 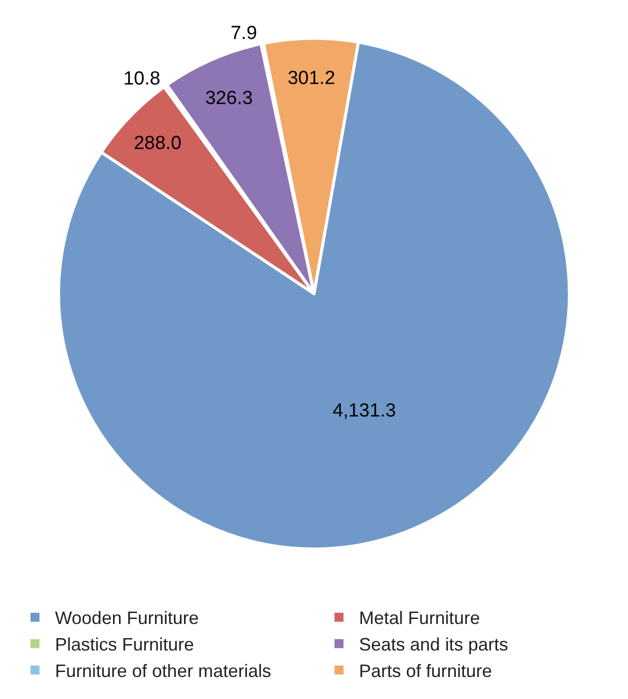 What do you see at coordinates (312, 78) in the screenshot?
I see `data-label: 301.2` at bounding box center [312, 78].